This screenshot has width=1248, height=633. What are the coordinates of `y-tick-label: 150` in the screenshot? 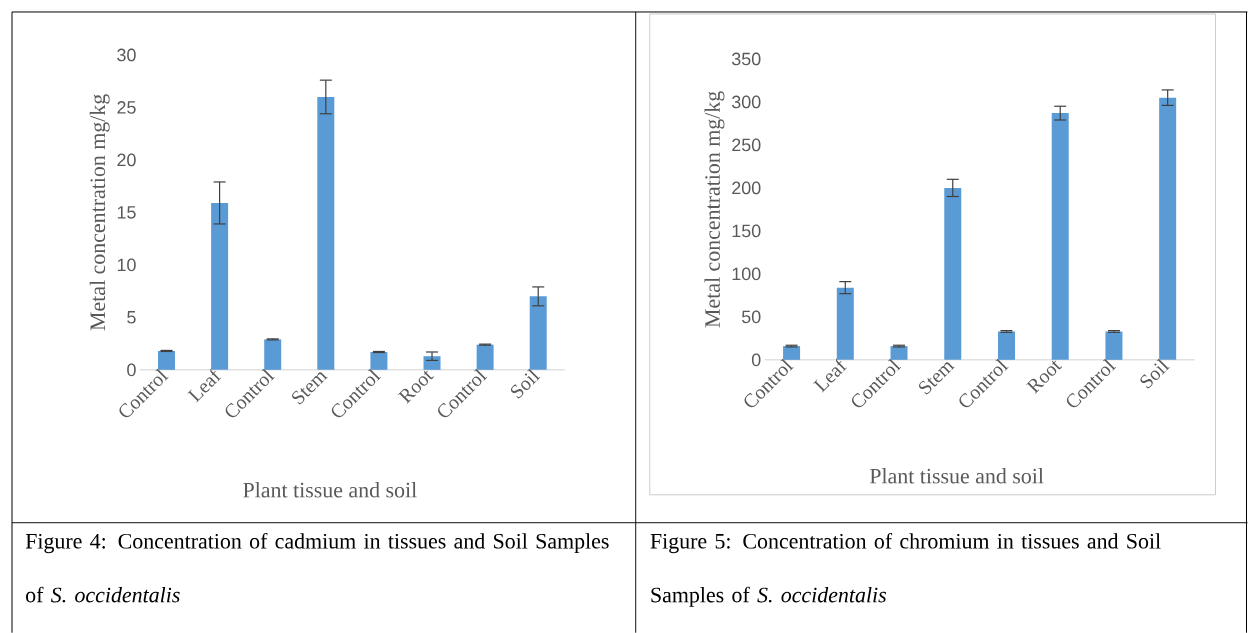 It's located at (746, 231).